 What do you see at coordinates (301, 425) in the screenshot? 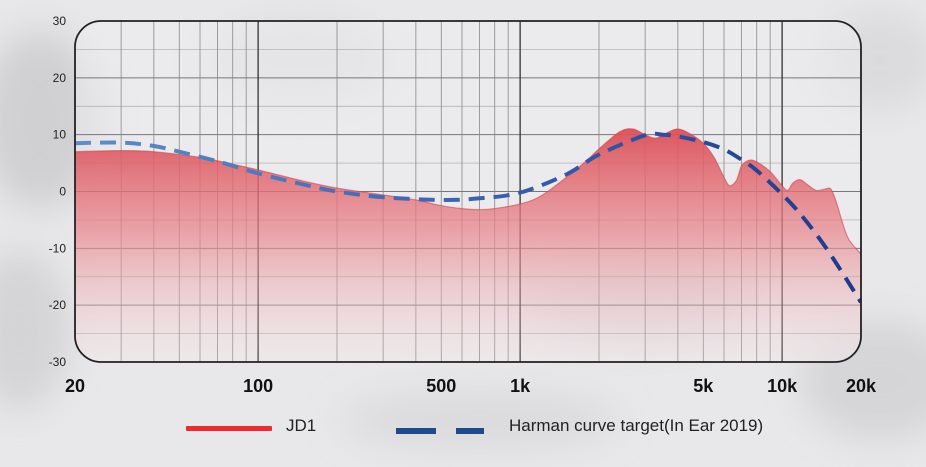
I see `legend-jd1-label: JD1` at bounding box center [301, 425].